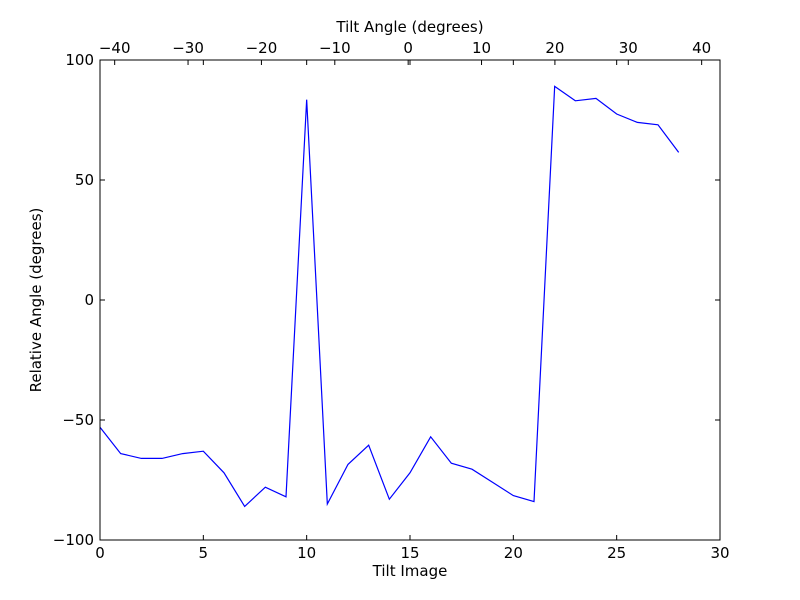 The width and height of the screenshot is (800, 600). I want to click on y-axis-title: Relative Angle (degrees), so click(36, 300).